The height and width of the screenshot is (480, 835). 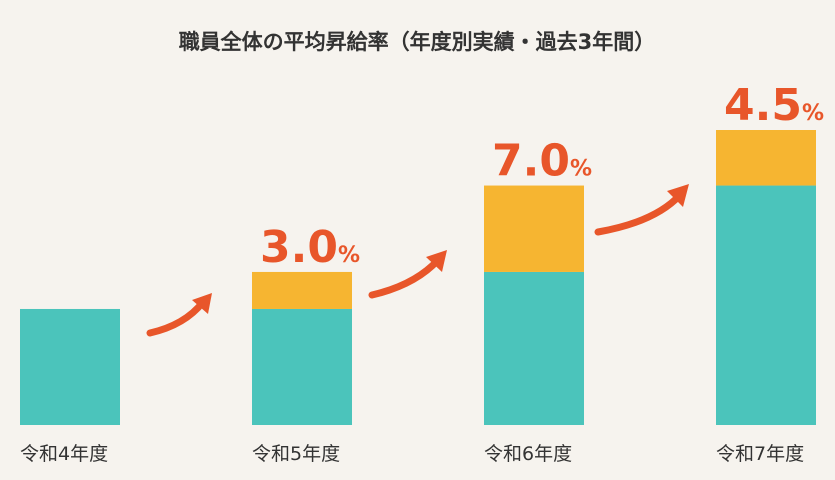 I want to click on chart-title: 職員全体の平均昇給率（年度別実績・過去3年間）, so click(x=417, y=42).